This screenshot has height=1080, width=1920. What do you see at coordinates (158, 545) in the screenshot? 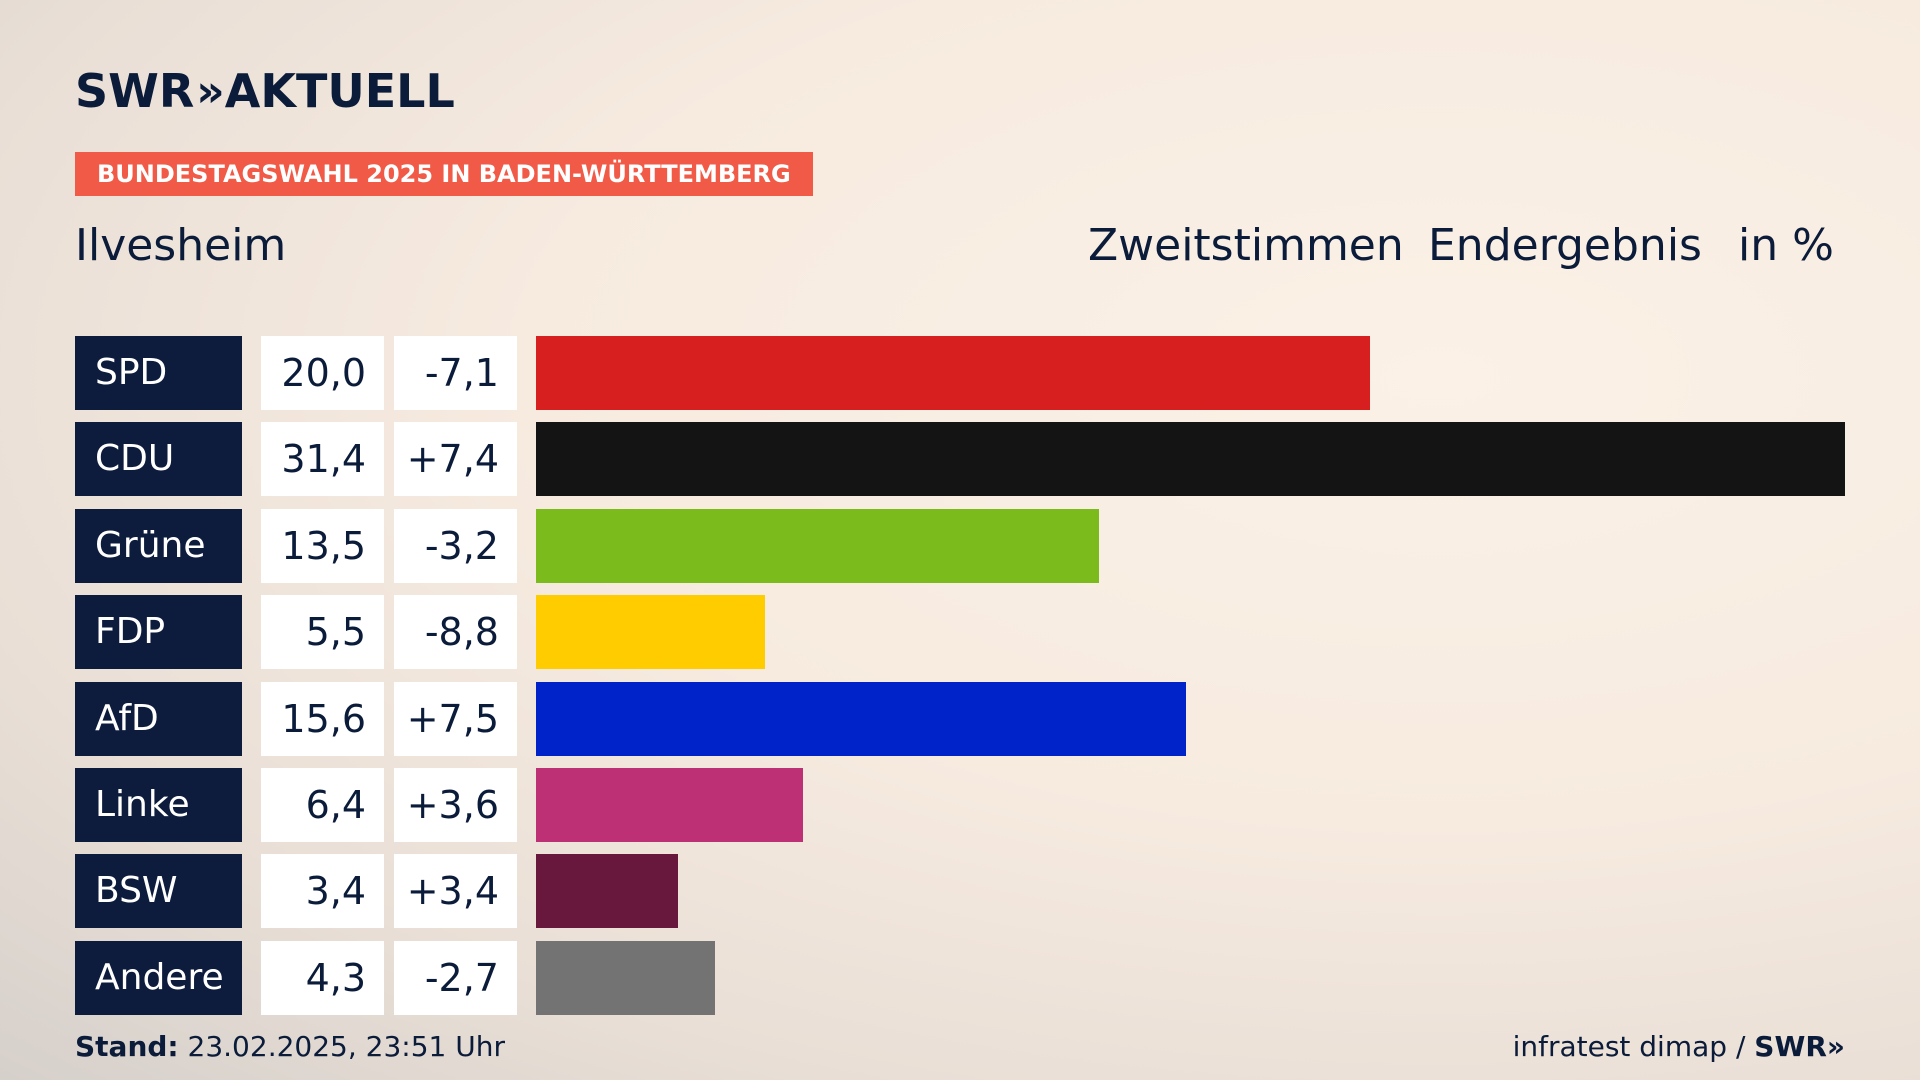
I see `party-label: Grüne` at bounding box center [158, 545].